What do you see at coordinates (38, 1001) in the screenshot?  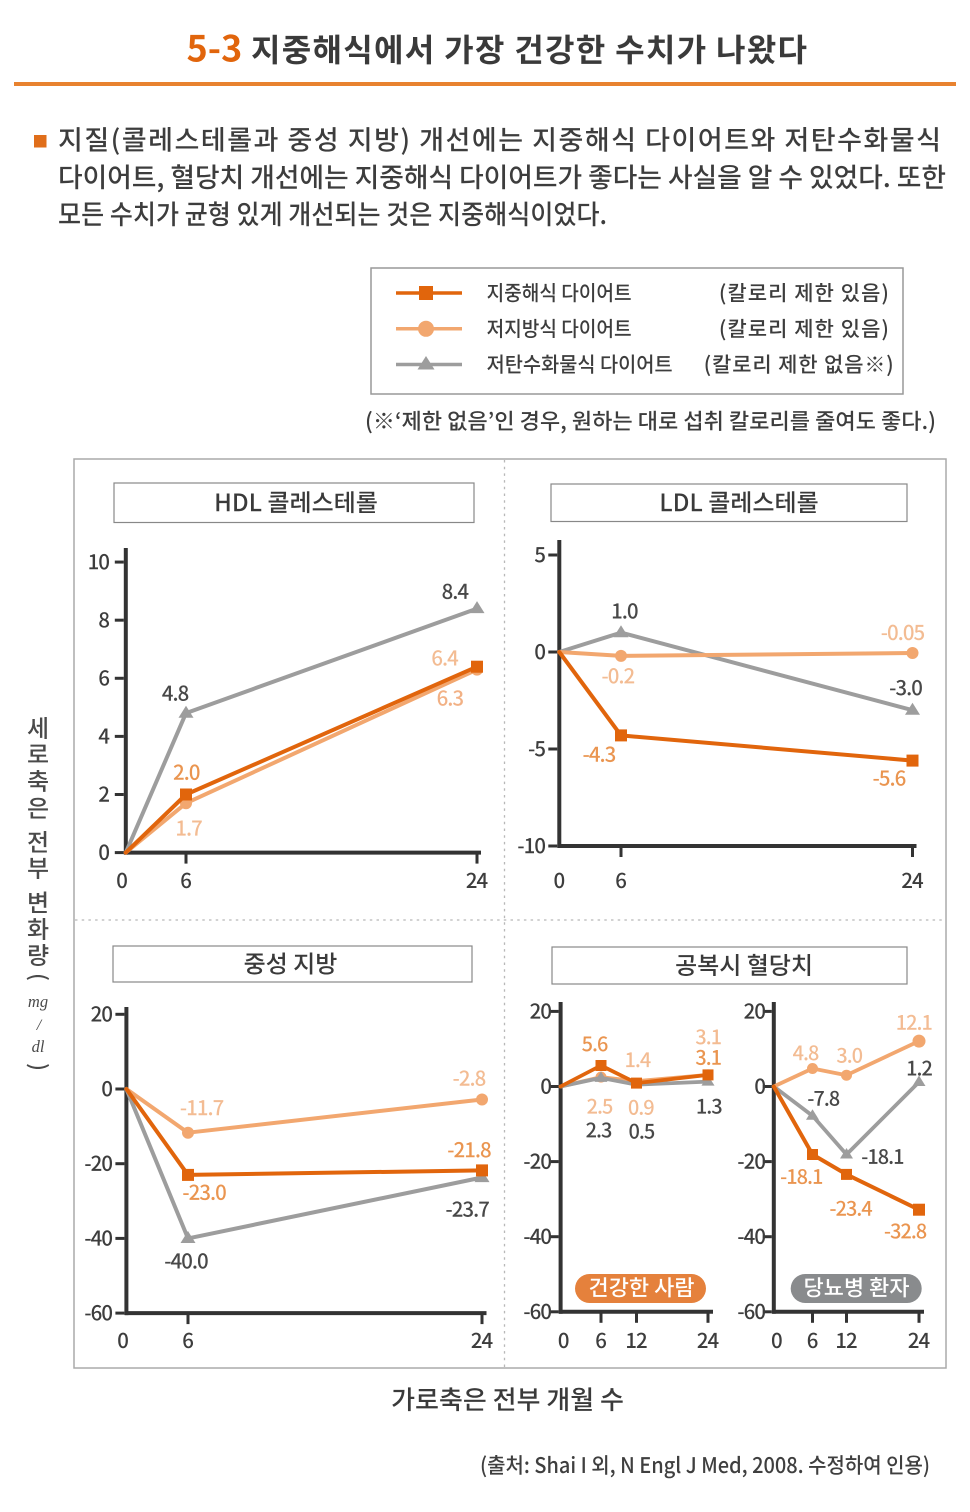 I see `svg-text: mg` at bounding box center [38, 1001].